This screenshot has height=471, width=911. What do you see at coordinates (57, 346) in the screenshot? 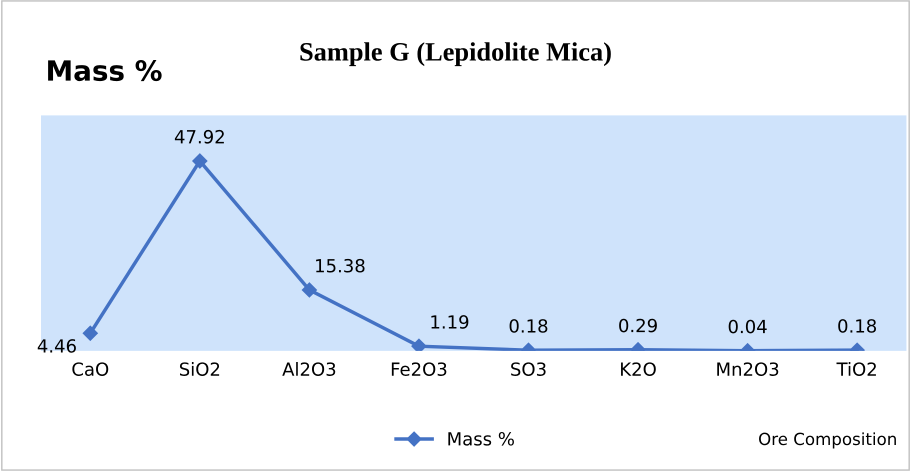
I see `data-label: 4.46` at bounding box center [57, 346].